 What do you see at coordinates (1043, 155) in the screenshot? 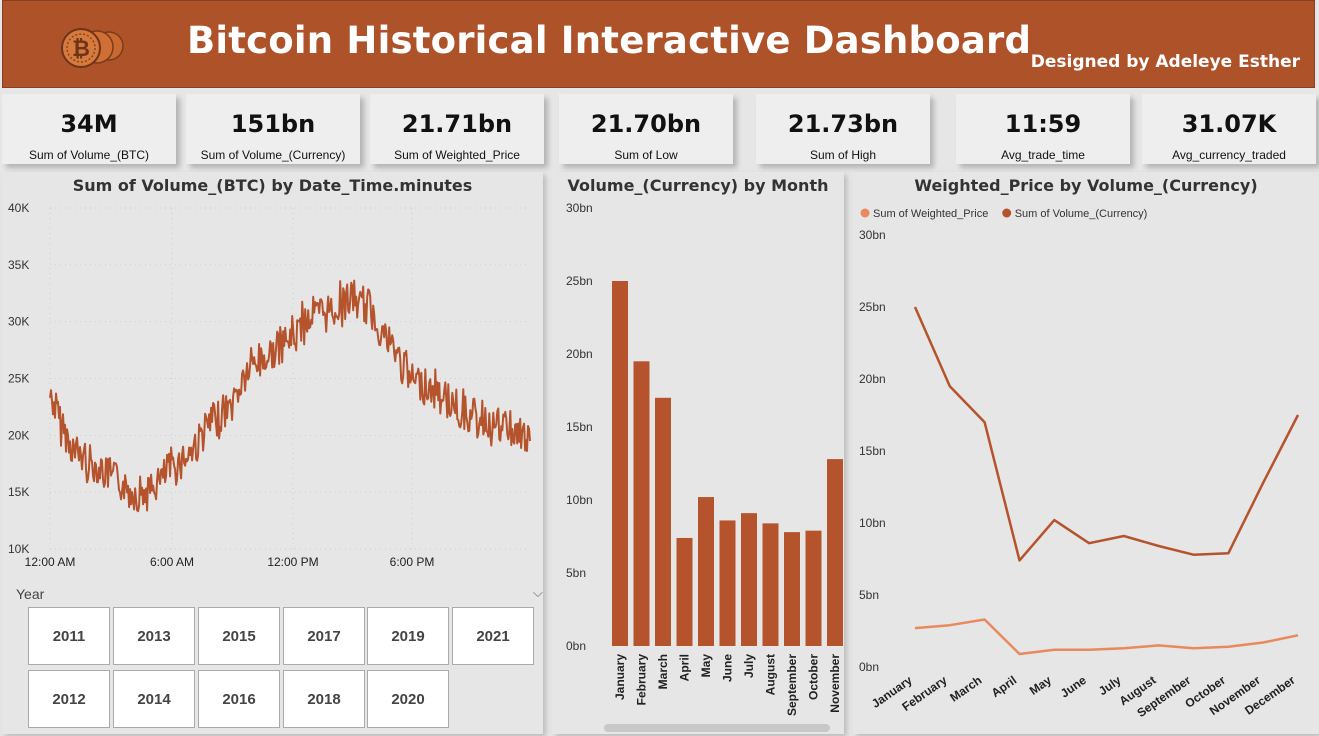
I see `kpi-label: Avg_trade_time` at bounding box center [1043, 155].